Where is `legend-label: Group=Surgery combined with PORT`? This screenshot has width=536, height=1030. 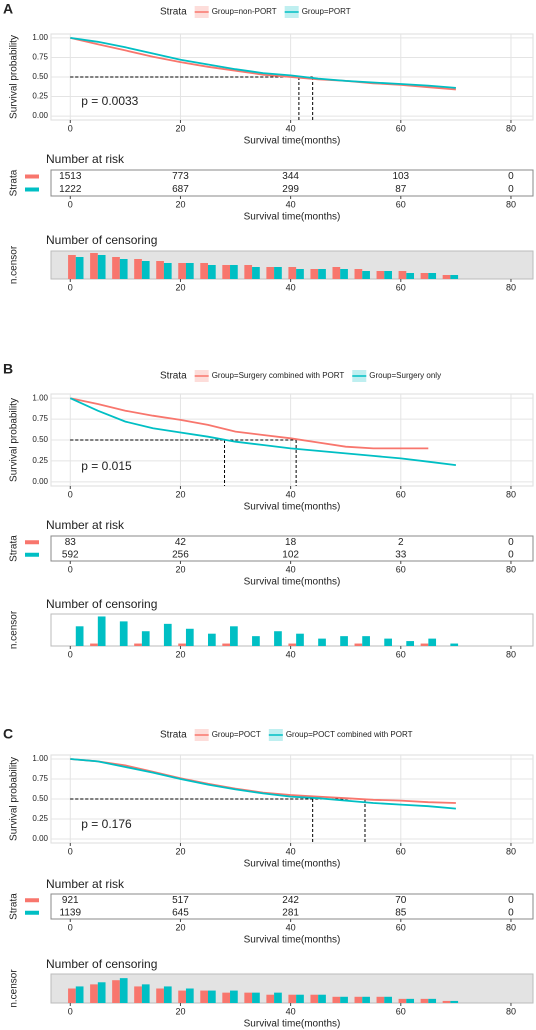
legend-label: Group=Surgery combined with PORT is located at coordinates (278, 375).